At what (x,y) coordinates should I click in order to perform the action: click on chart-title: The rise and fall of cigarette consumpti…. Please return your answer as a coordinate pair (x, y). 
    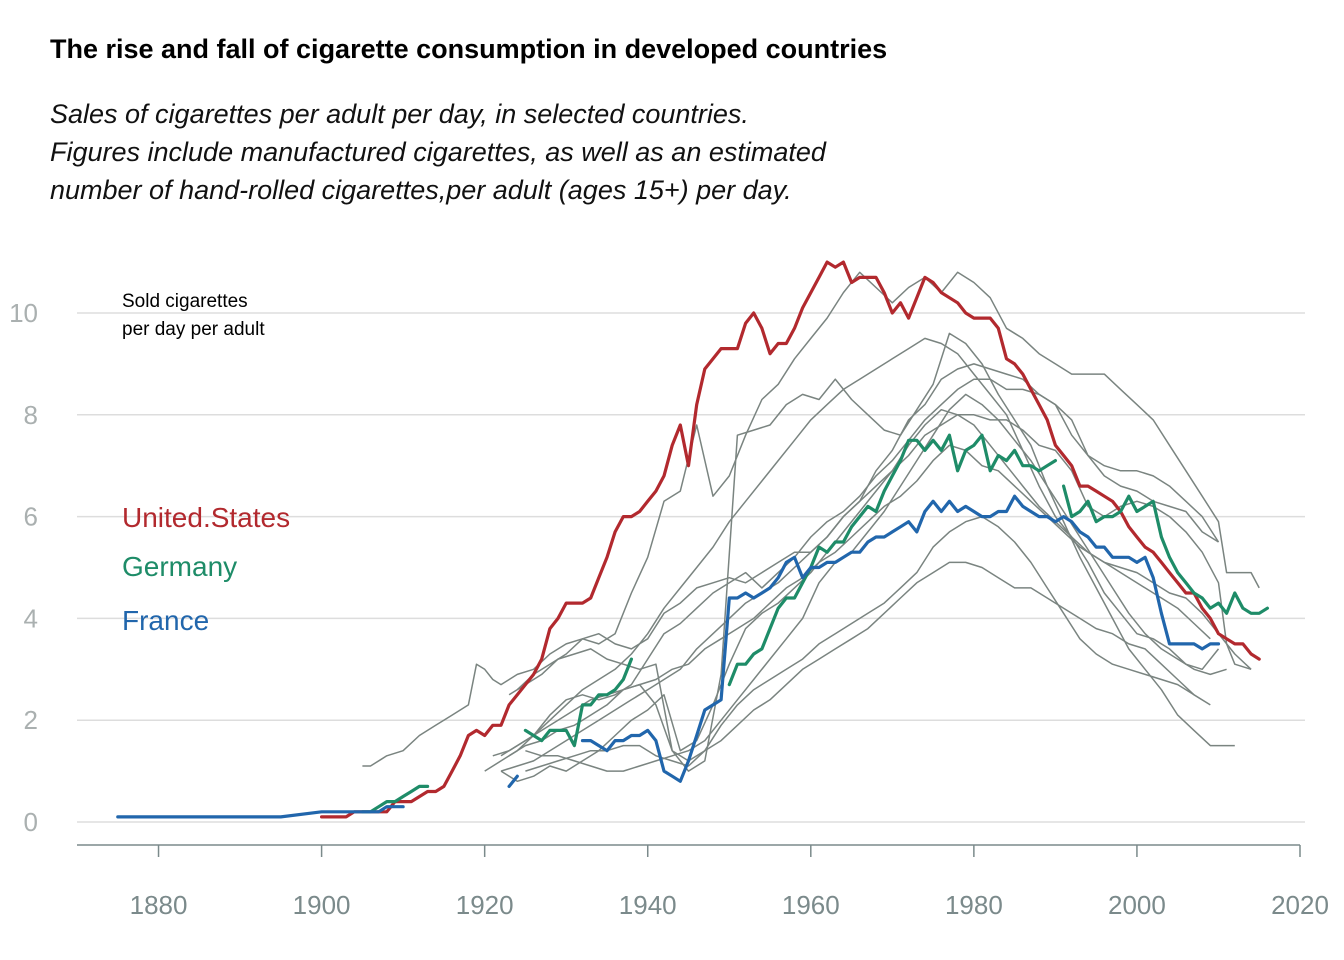
    Looking at the image, I should click on (469, 49).